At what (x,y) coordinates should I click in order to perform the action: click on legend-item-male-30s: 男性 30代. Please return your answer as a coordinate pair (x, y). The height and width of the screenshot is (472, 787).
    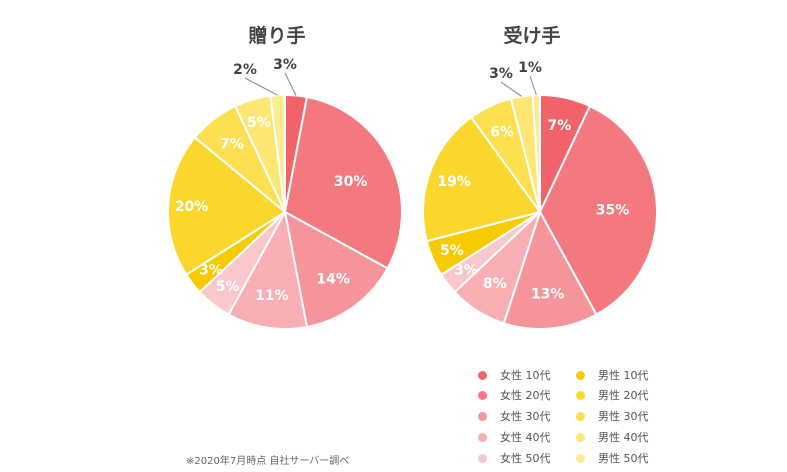
    Looking at the image, I should click on (612, 416).